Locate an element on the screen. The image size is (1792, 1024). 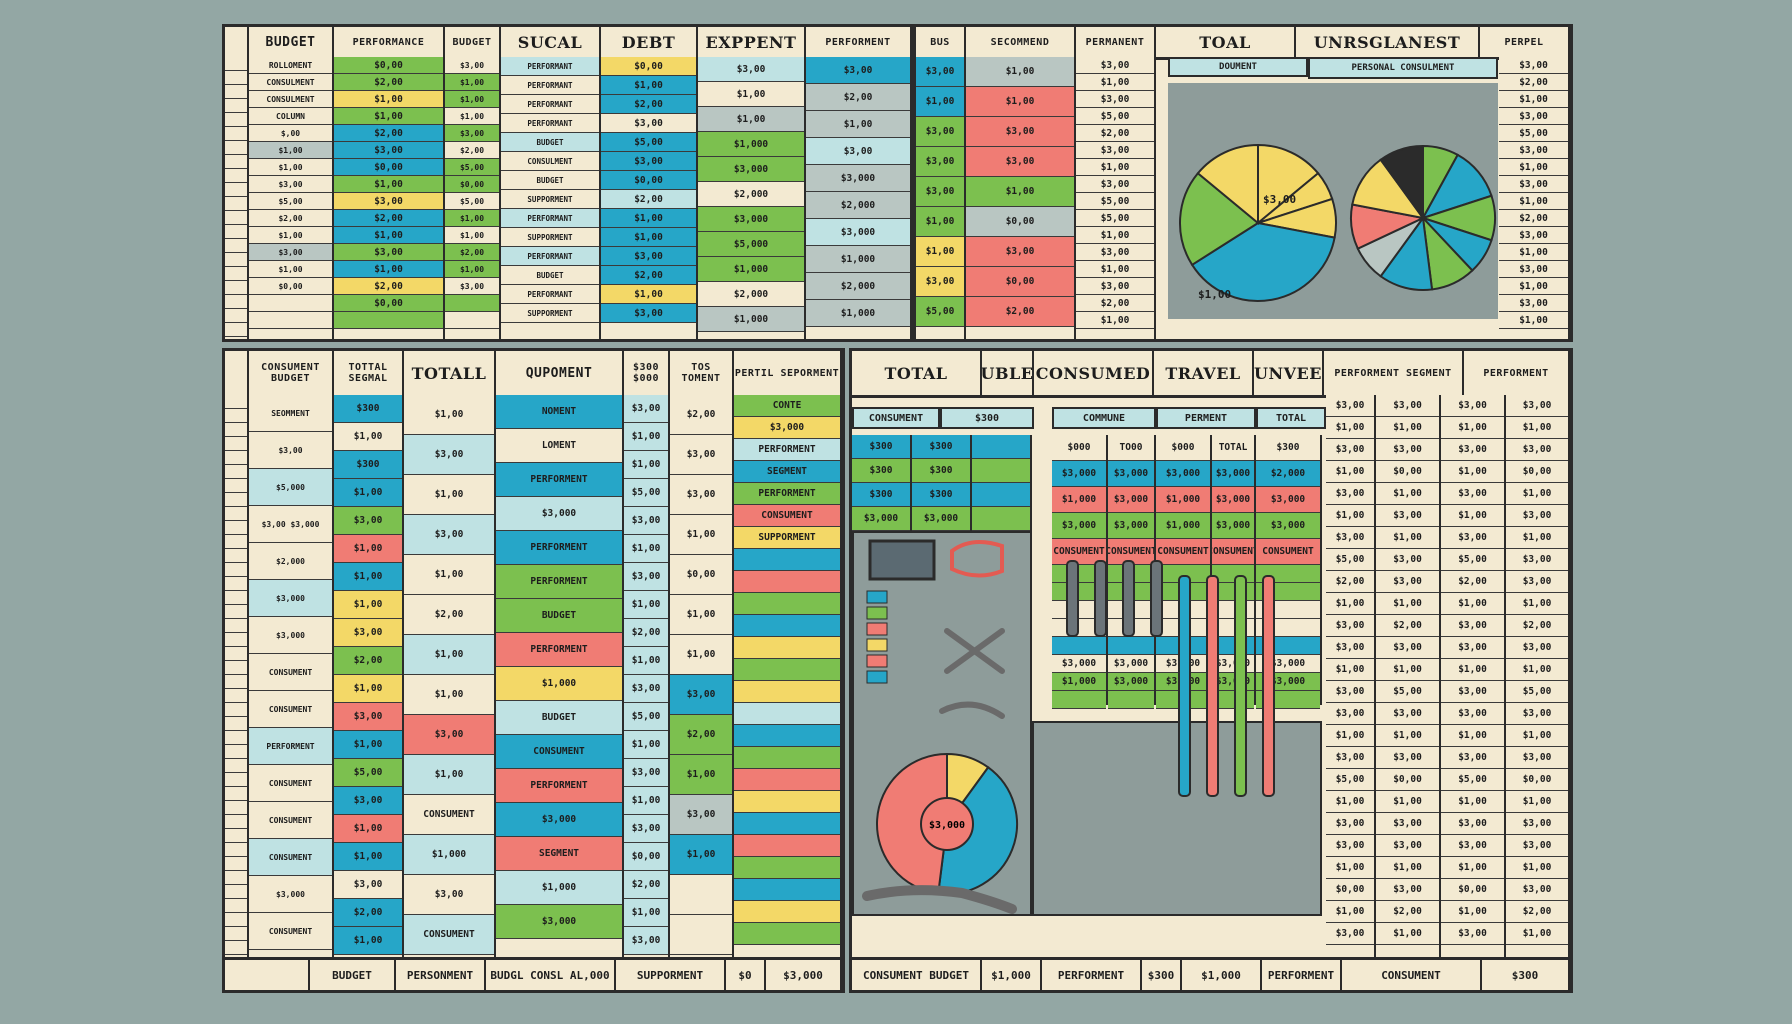
column-header: PERMANENT is located at coordinates (1116, 42).